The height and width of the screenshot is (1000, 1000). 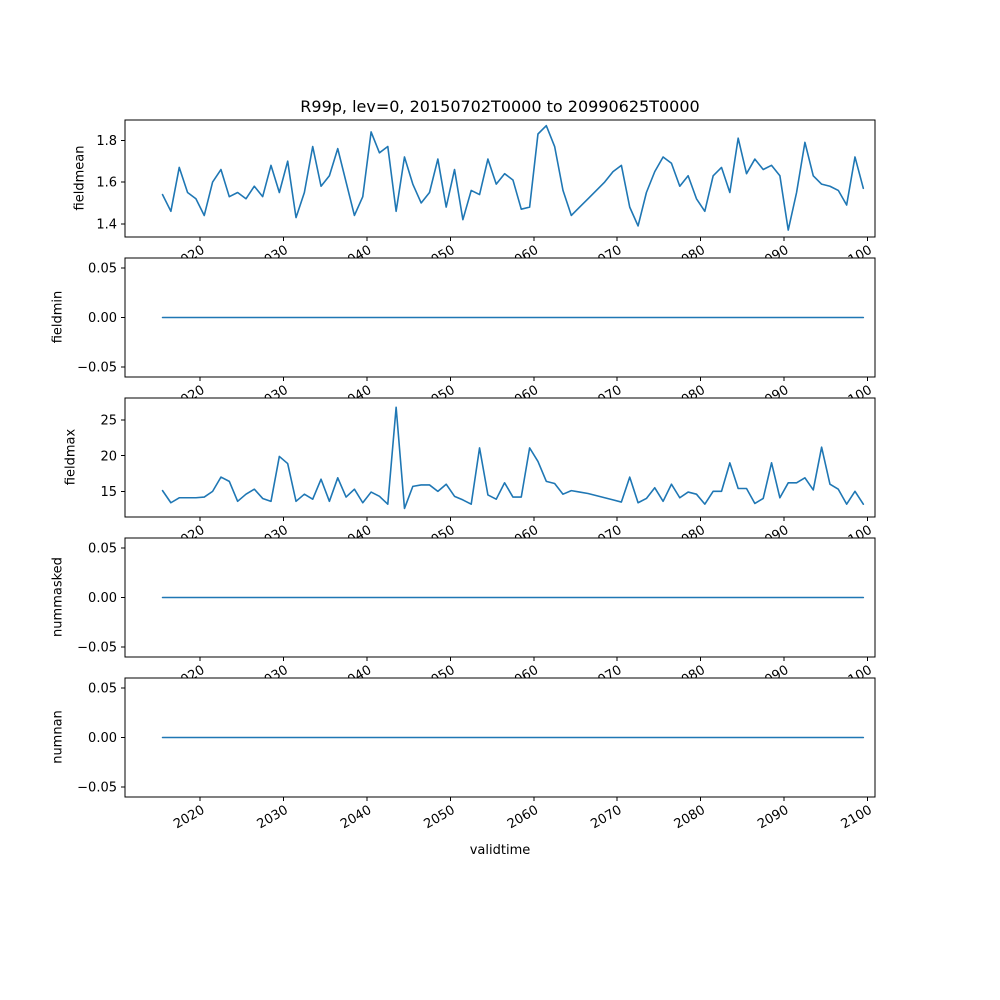 I want to click on svg-text: 2060, so click(x=523, y=818).